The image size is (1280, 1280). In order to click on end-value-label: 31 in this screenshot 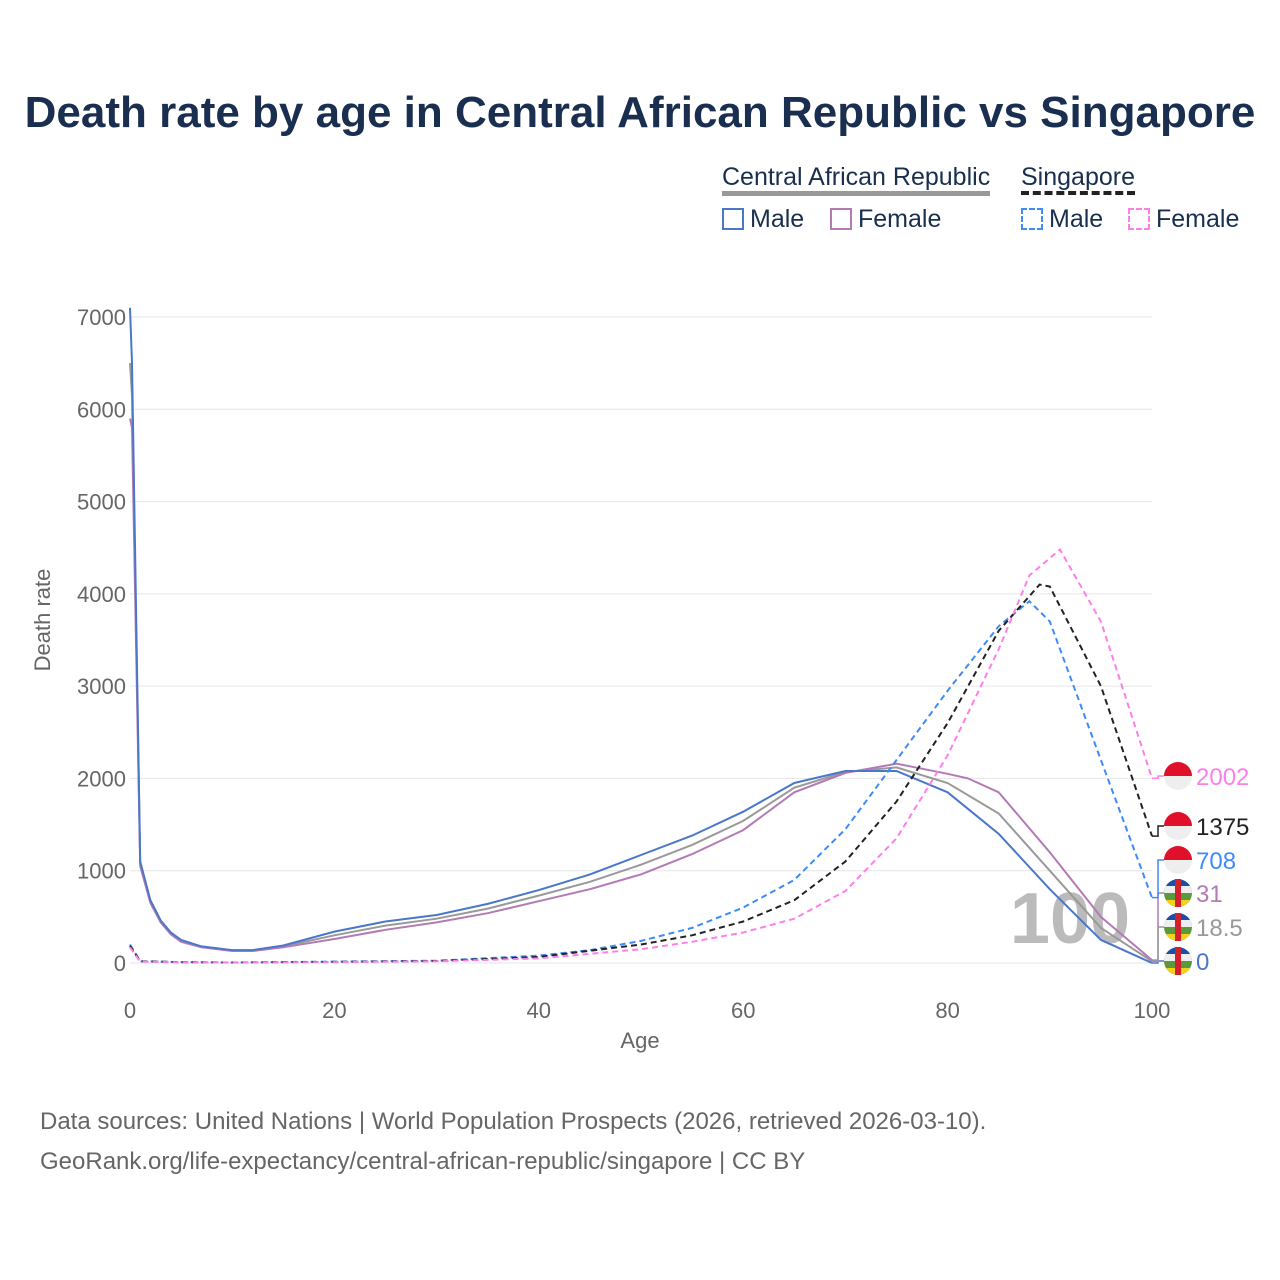, I will do `click(1209, 894)`.